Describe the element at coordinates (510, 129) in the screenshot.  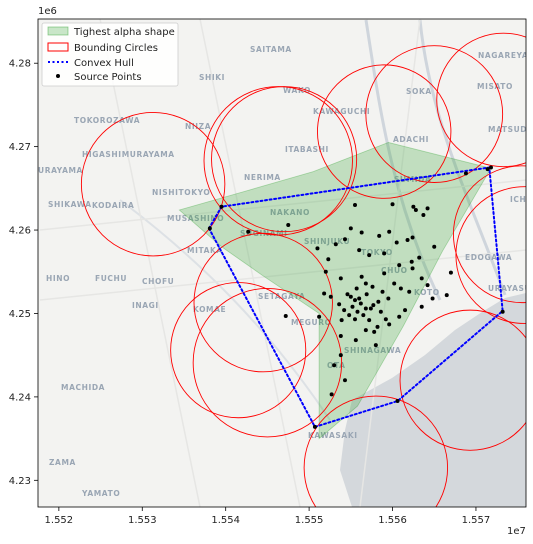
I see `place-label: MATSUDO` at that location.